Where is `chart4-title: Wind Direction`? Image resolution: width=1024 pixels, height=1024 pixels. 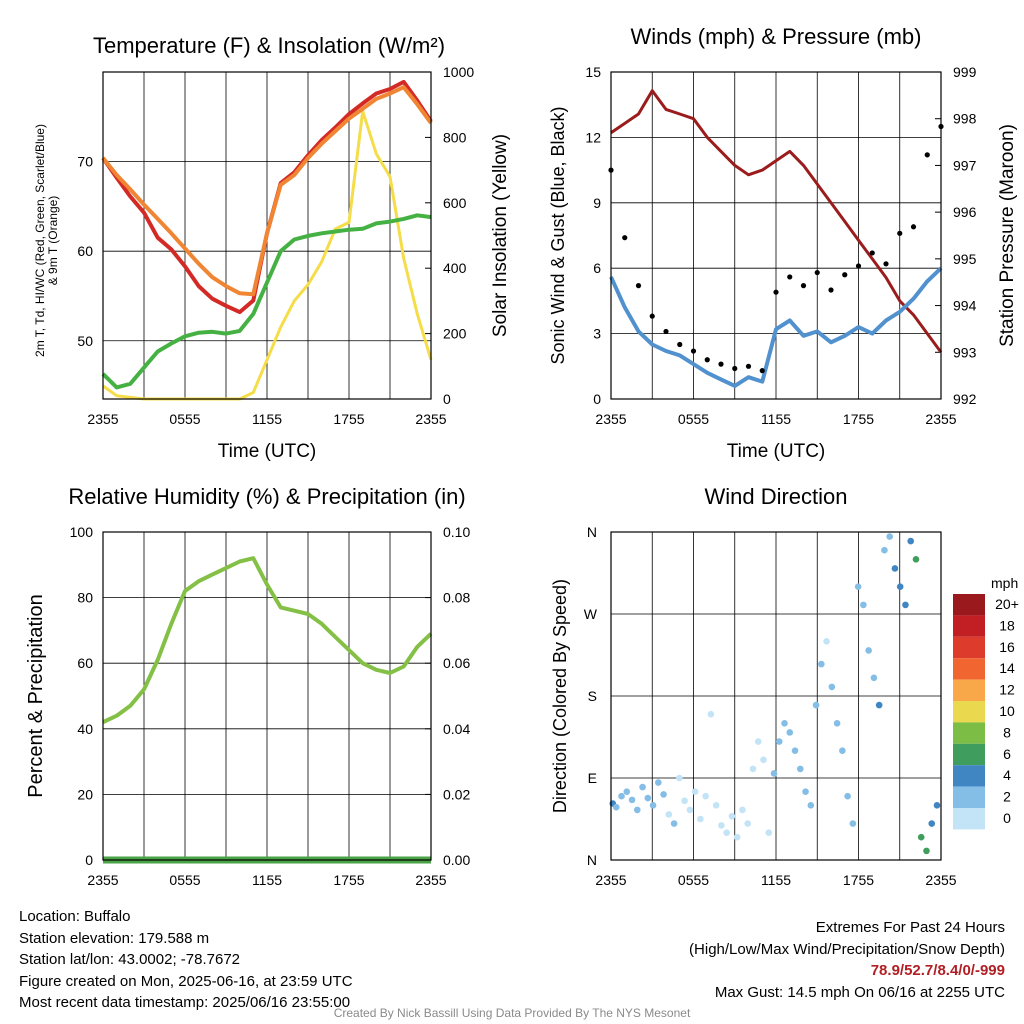 chart4-title: Wind Direction is located at coordinates (775, 496).